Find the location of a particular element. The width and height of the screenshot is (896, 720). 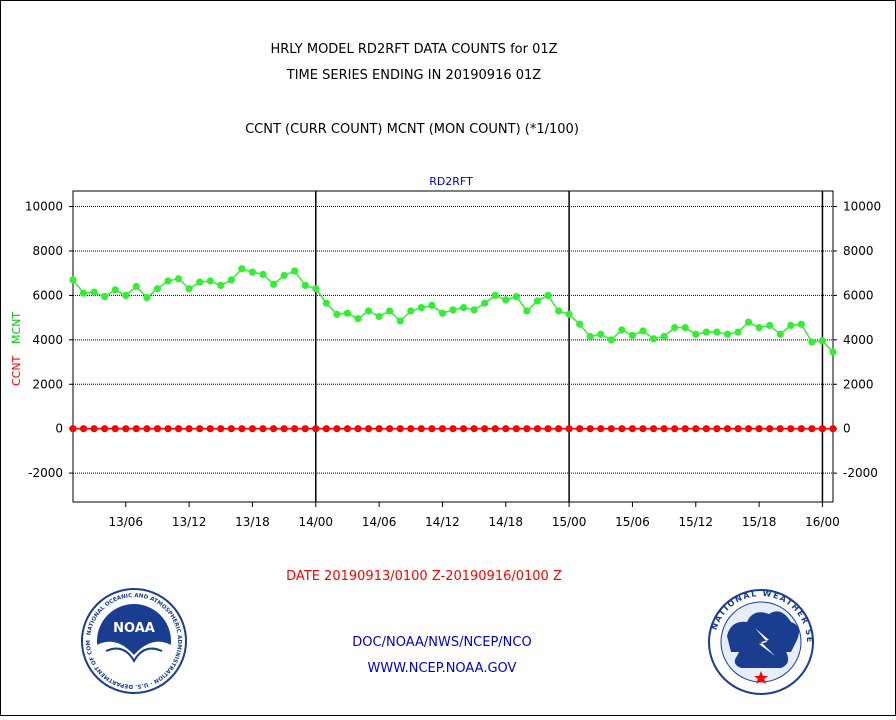

x-tick-label: 13/12 is located at coordinates (189, 522).